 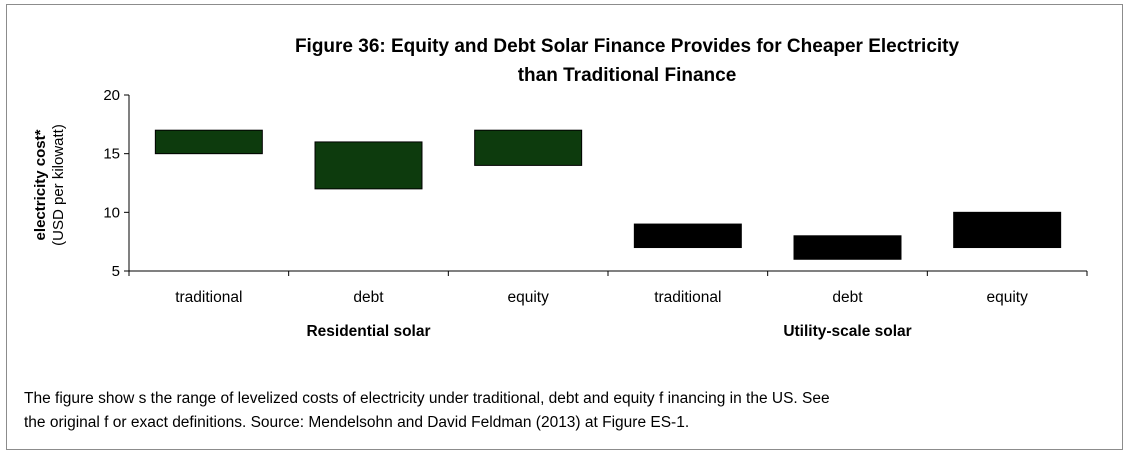 What do you see at coordinates (58, 185) in the screenshot?
I see `y-axis-unit: (USD per kilowatt)` at bounding box center [58, 185].